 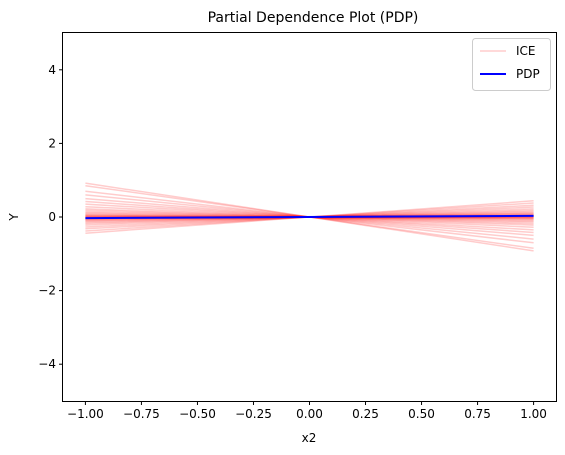 I want to click on y-tick-label: 4, so click(x=52, y=70).